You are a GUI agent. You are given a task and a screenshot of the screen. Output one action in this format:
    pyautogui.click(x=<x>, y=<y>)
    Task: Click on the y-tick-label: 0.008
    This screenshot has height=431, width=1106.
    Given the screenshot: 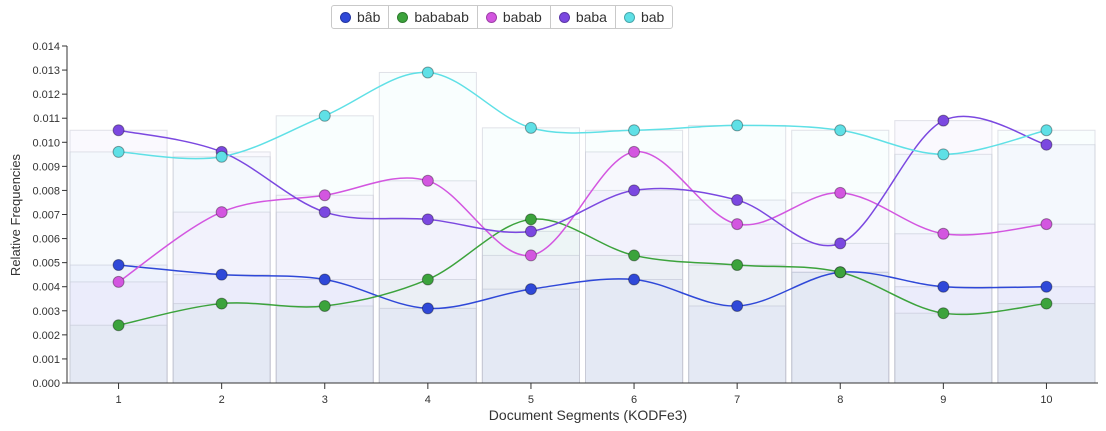 What is the action you would take?
    pyautogui.click(x=46, y=191)
    